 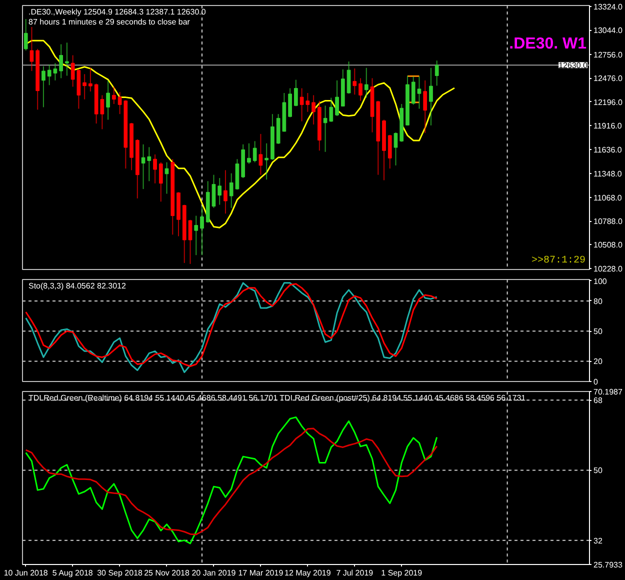 What do you see at coordinates (608, 197) in the screenshot?
I see `y-tick-label: 11068.0` at bounding box center [608, 197].